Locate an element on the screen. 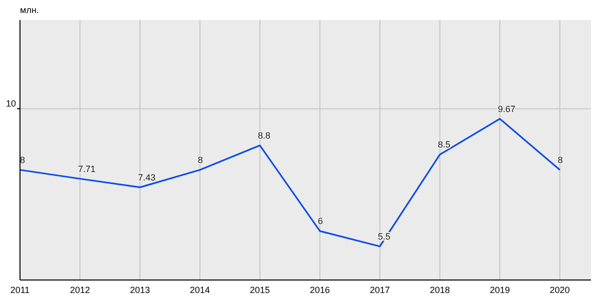 The height and width of the screenshot is (300, 600). ref-line-label: 10 is located at coordinates (11, 103).